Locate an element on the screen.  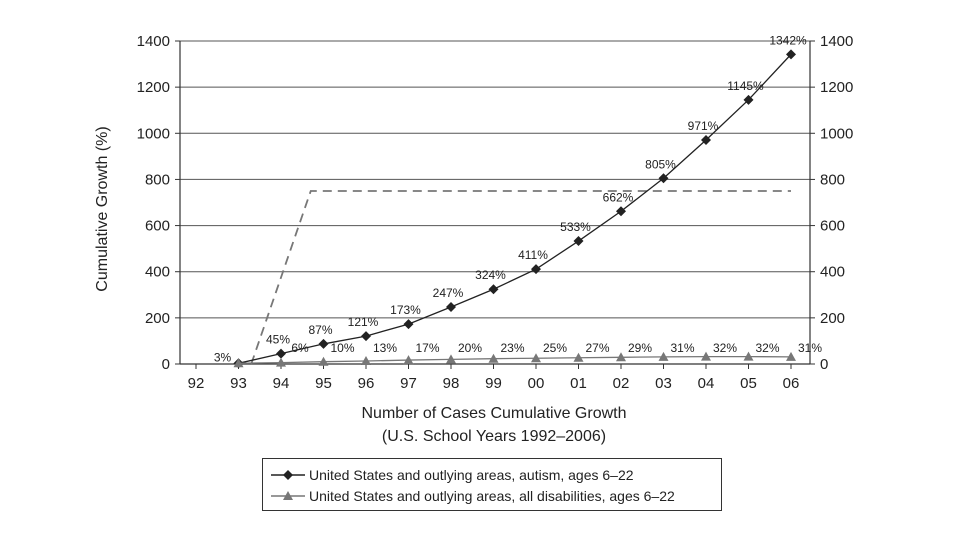
autism-data-label: 247% is located at coordinates (448, 293).